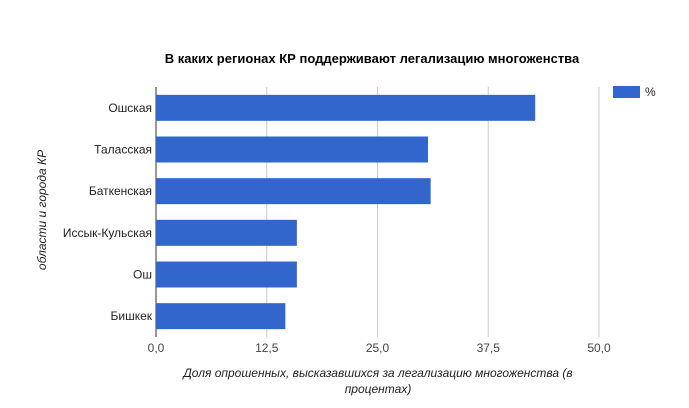  Describe the element at coordinates (120, 191) in the screenshot. I see `category-label: Баткенская` at that location.